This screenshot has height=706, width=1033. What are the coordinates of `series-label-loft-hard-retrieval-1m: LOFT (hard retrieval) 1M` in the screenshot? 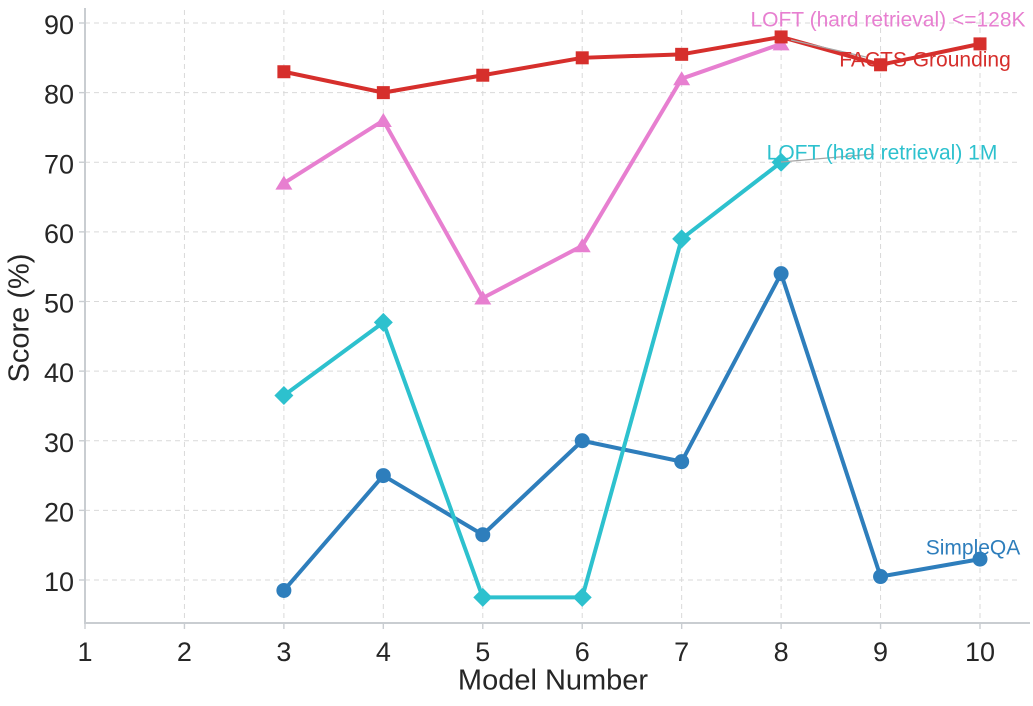 It's located at (882, 153).